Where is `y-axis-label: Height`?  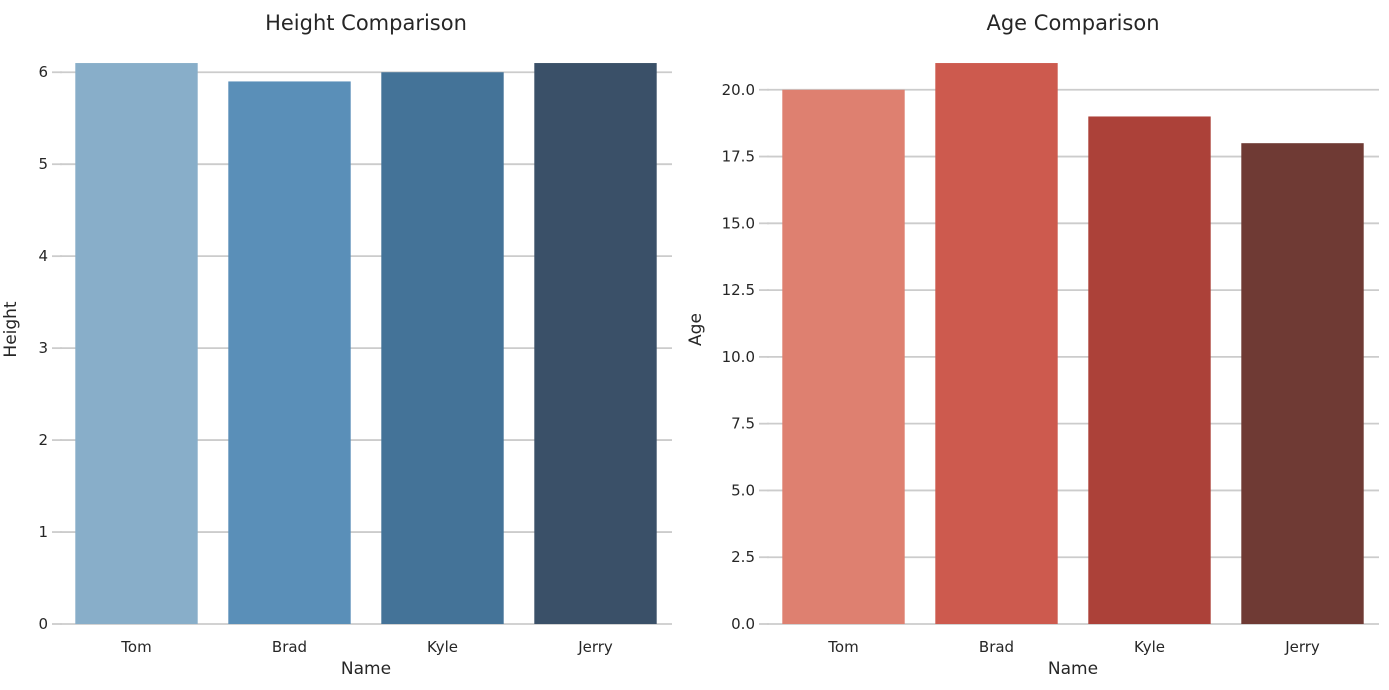
y-axis-label: Height is located at coordinates (11, 329).